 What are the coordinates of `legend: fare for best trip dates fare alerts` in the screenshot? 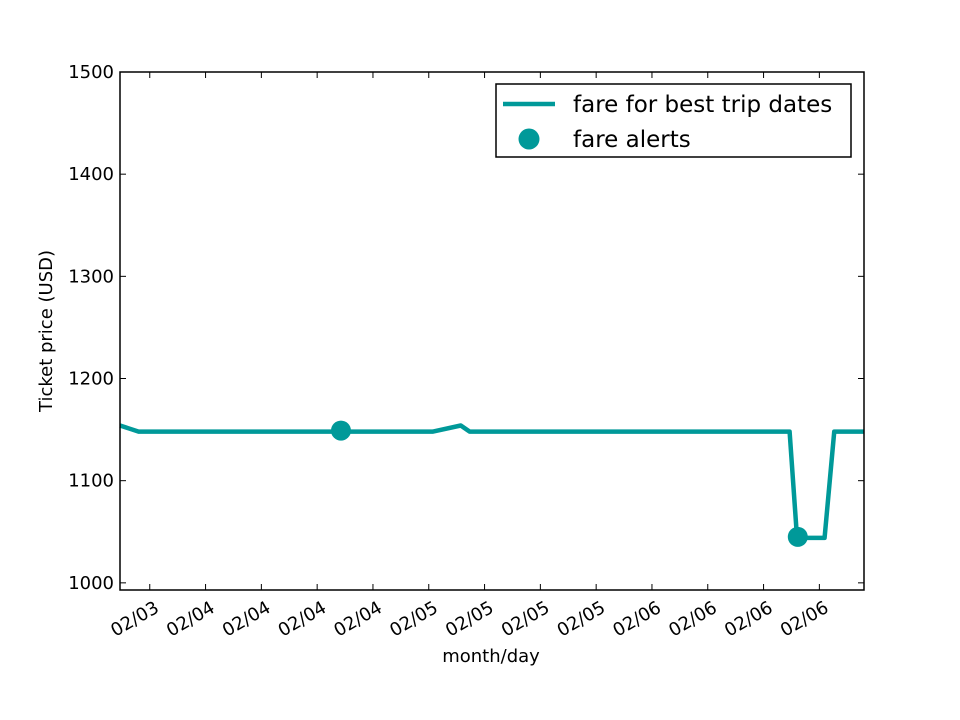 It's located at (673, 120).